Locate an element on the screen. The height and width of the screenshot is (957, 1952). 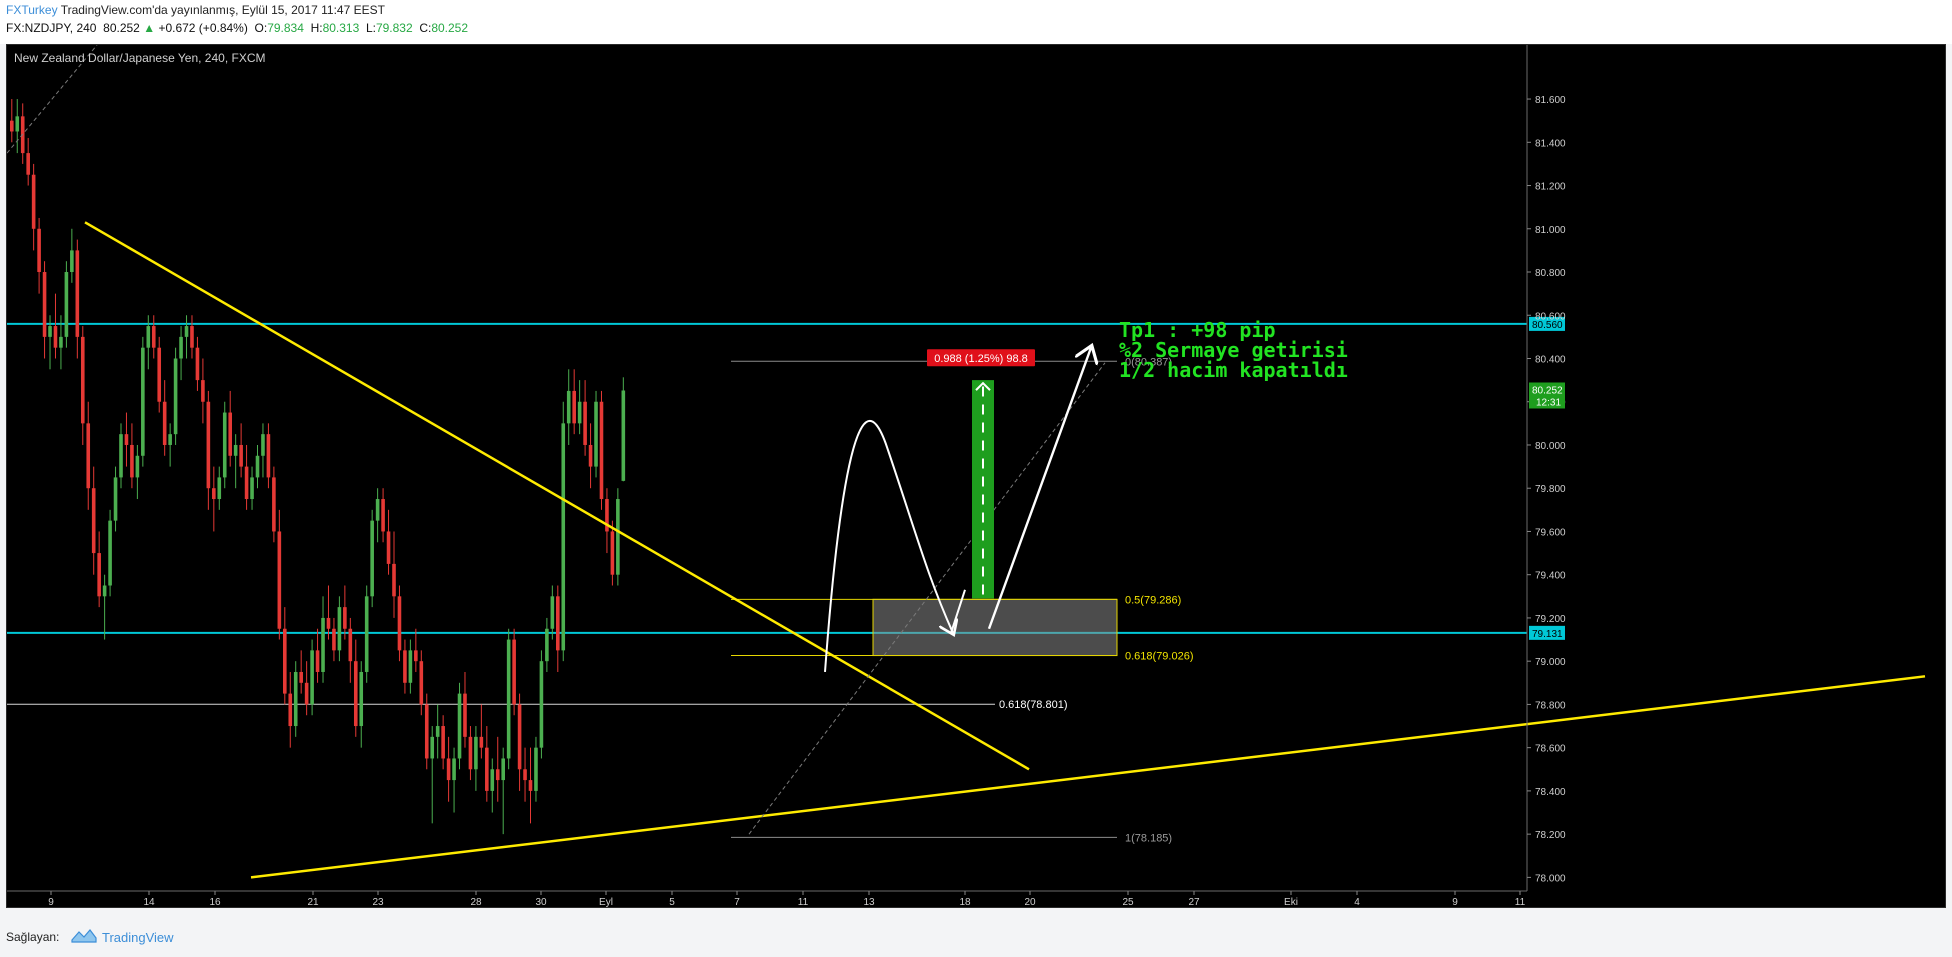
time-tick-label: 23 is located at coordinates (378, 902).